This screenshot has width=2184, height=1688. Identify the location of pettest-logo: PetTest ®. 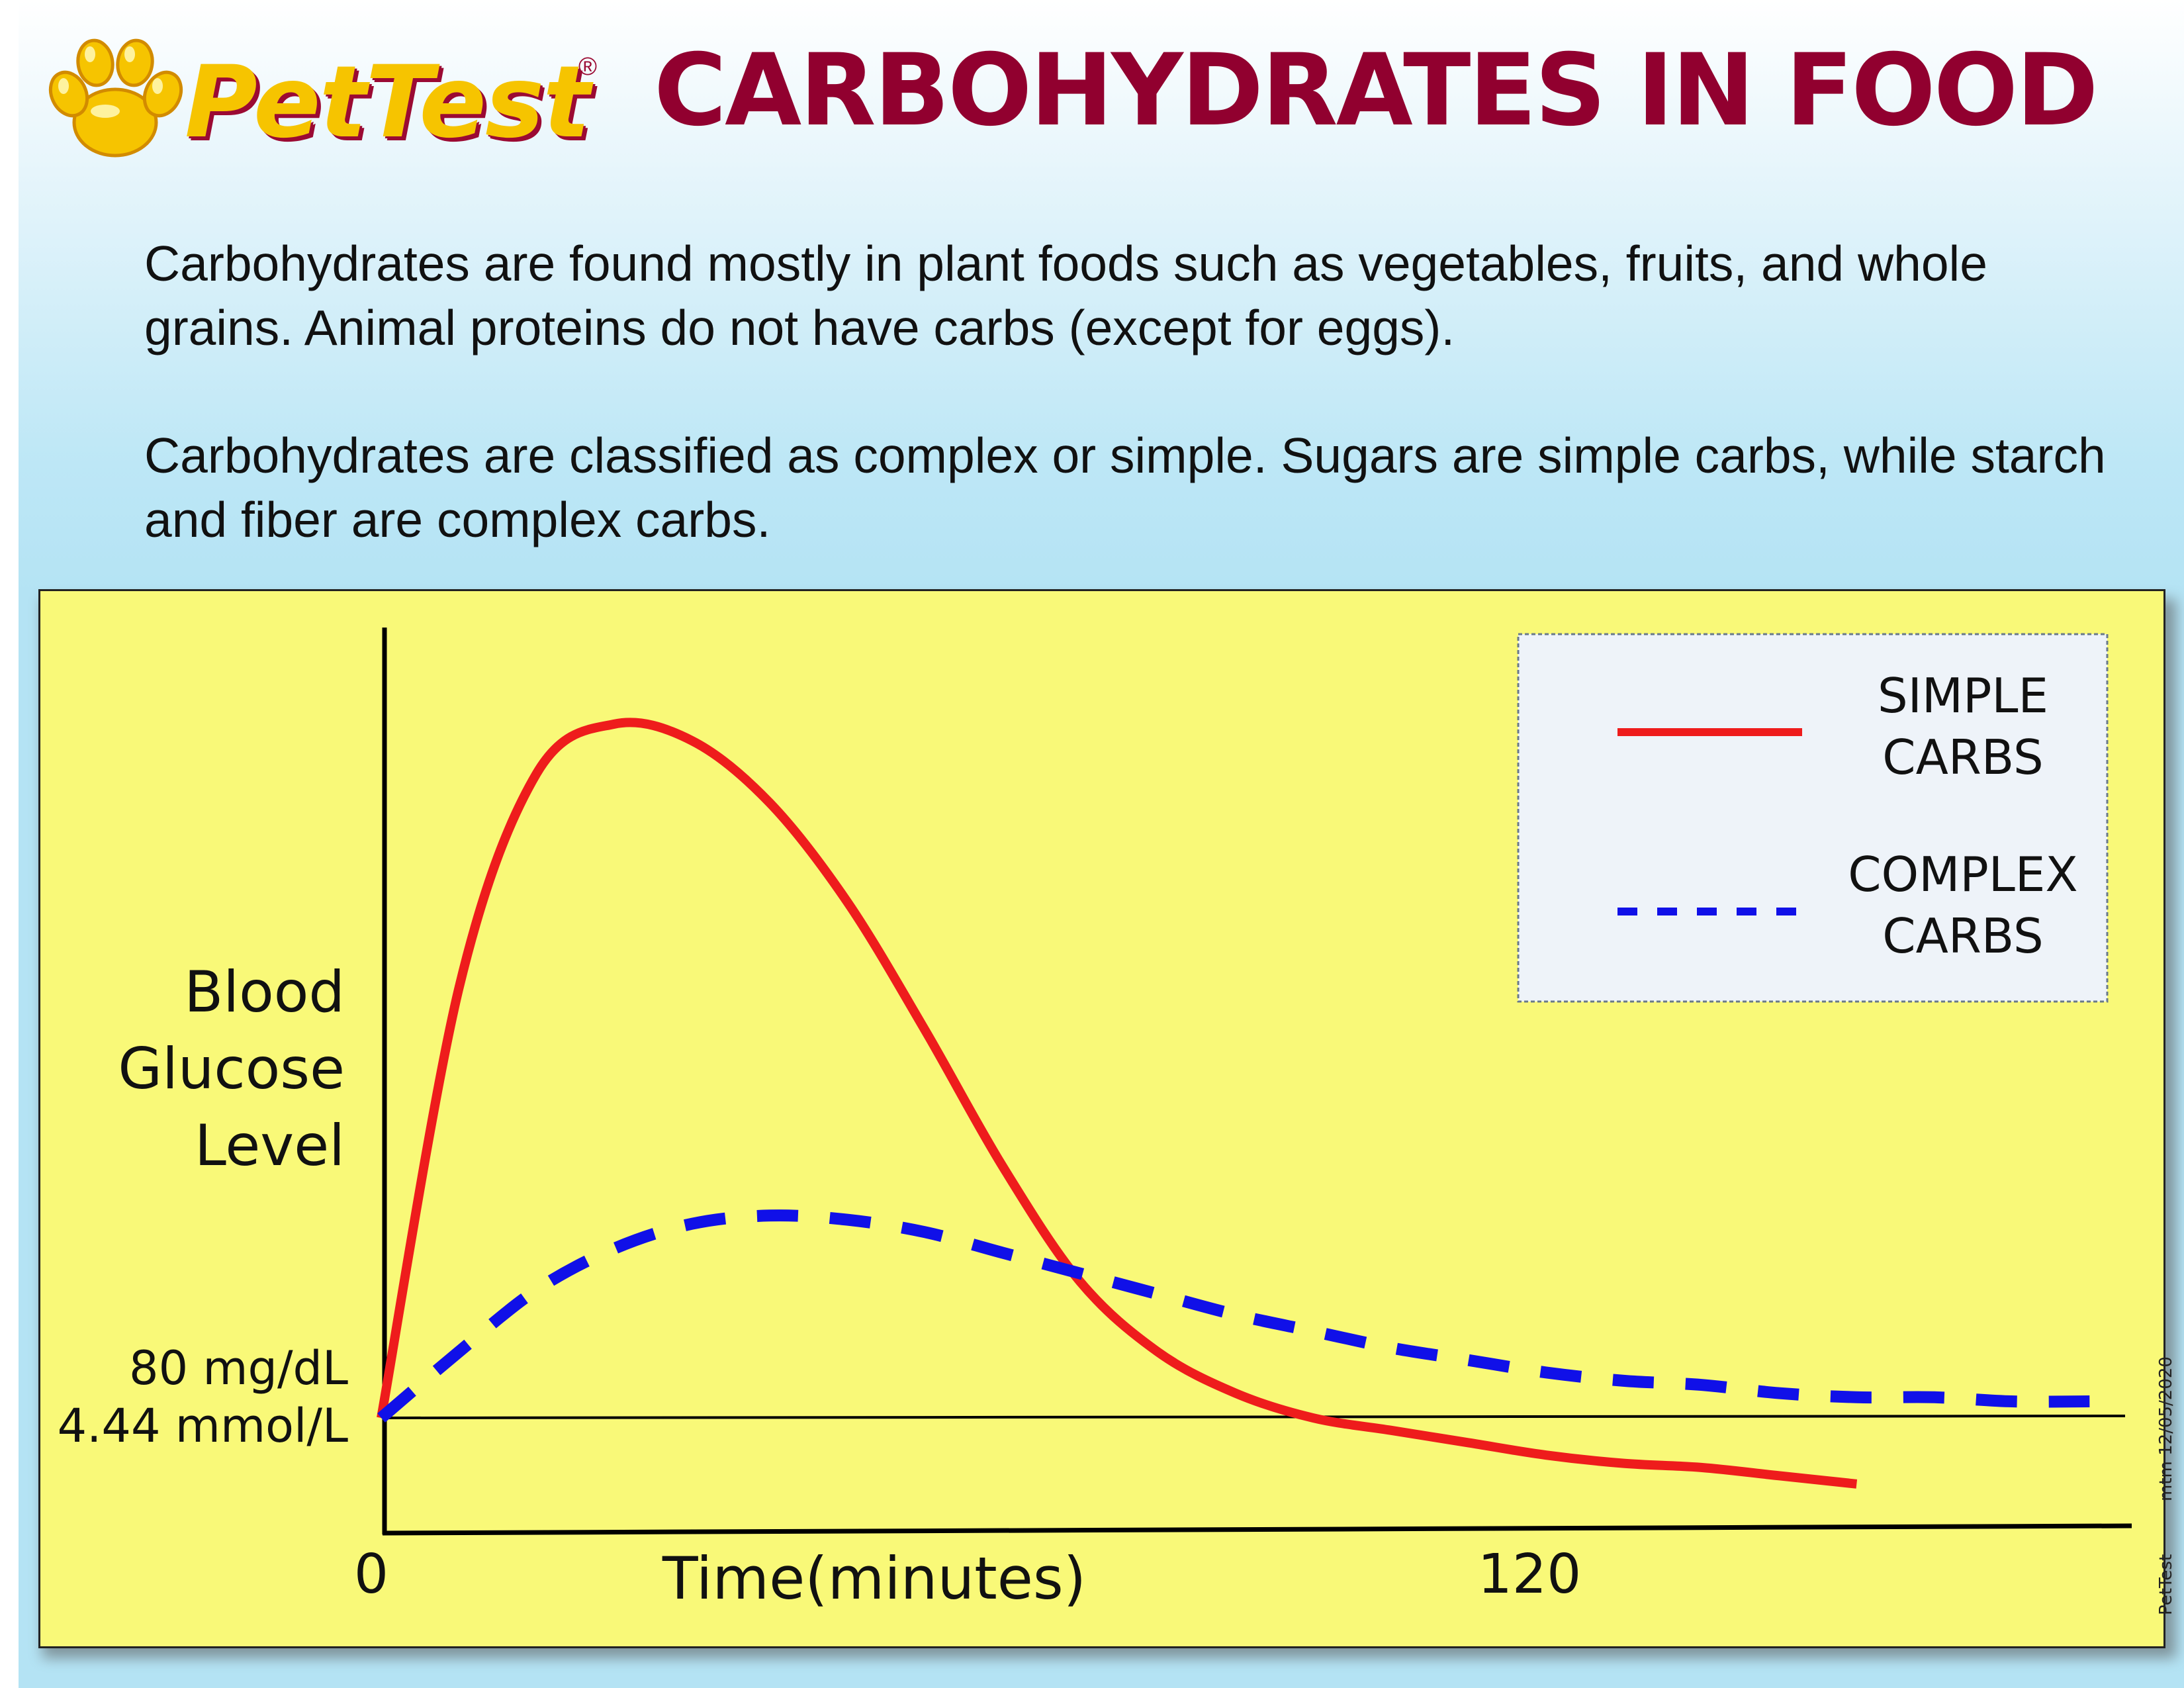
(327, 99).